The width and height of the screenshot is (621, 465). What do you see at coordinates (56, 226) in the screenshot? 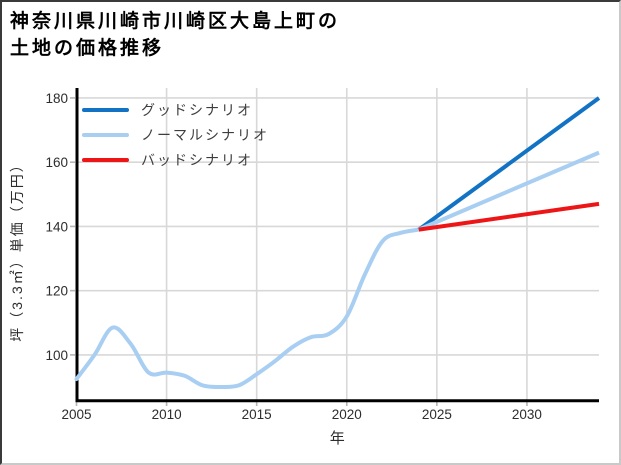
I see `y-tick-label: 140` at bounding box center [56, 226].